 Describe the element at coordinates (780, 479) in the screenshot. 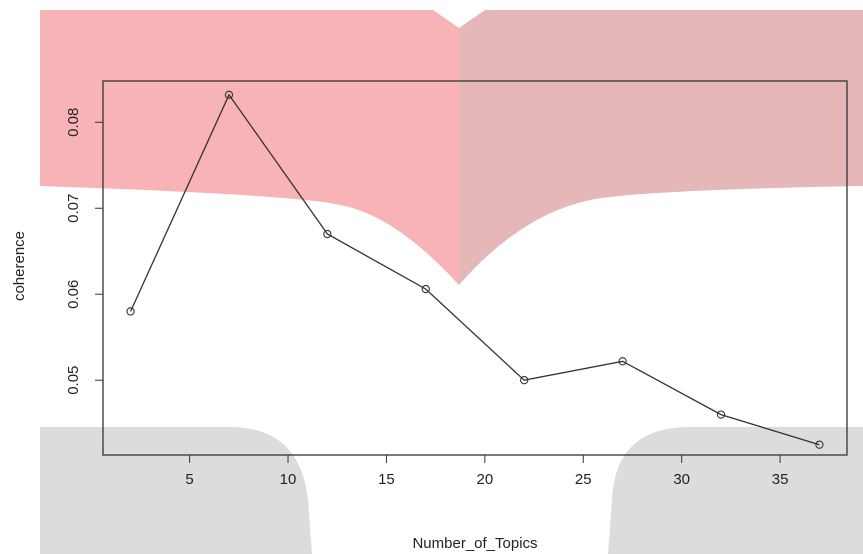

I see `x-tick-label: 35` at that location.